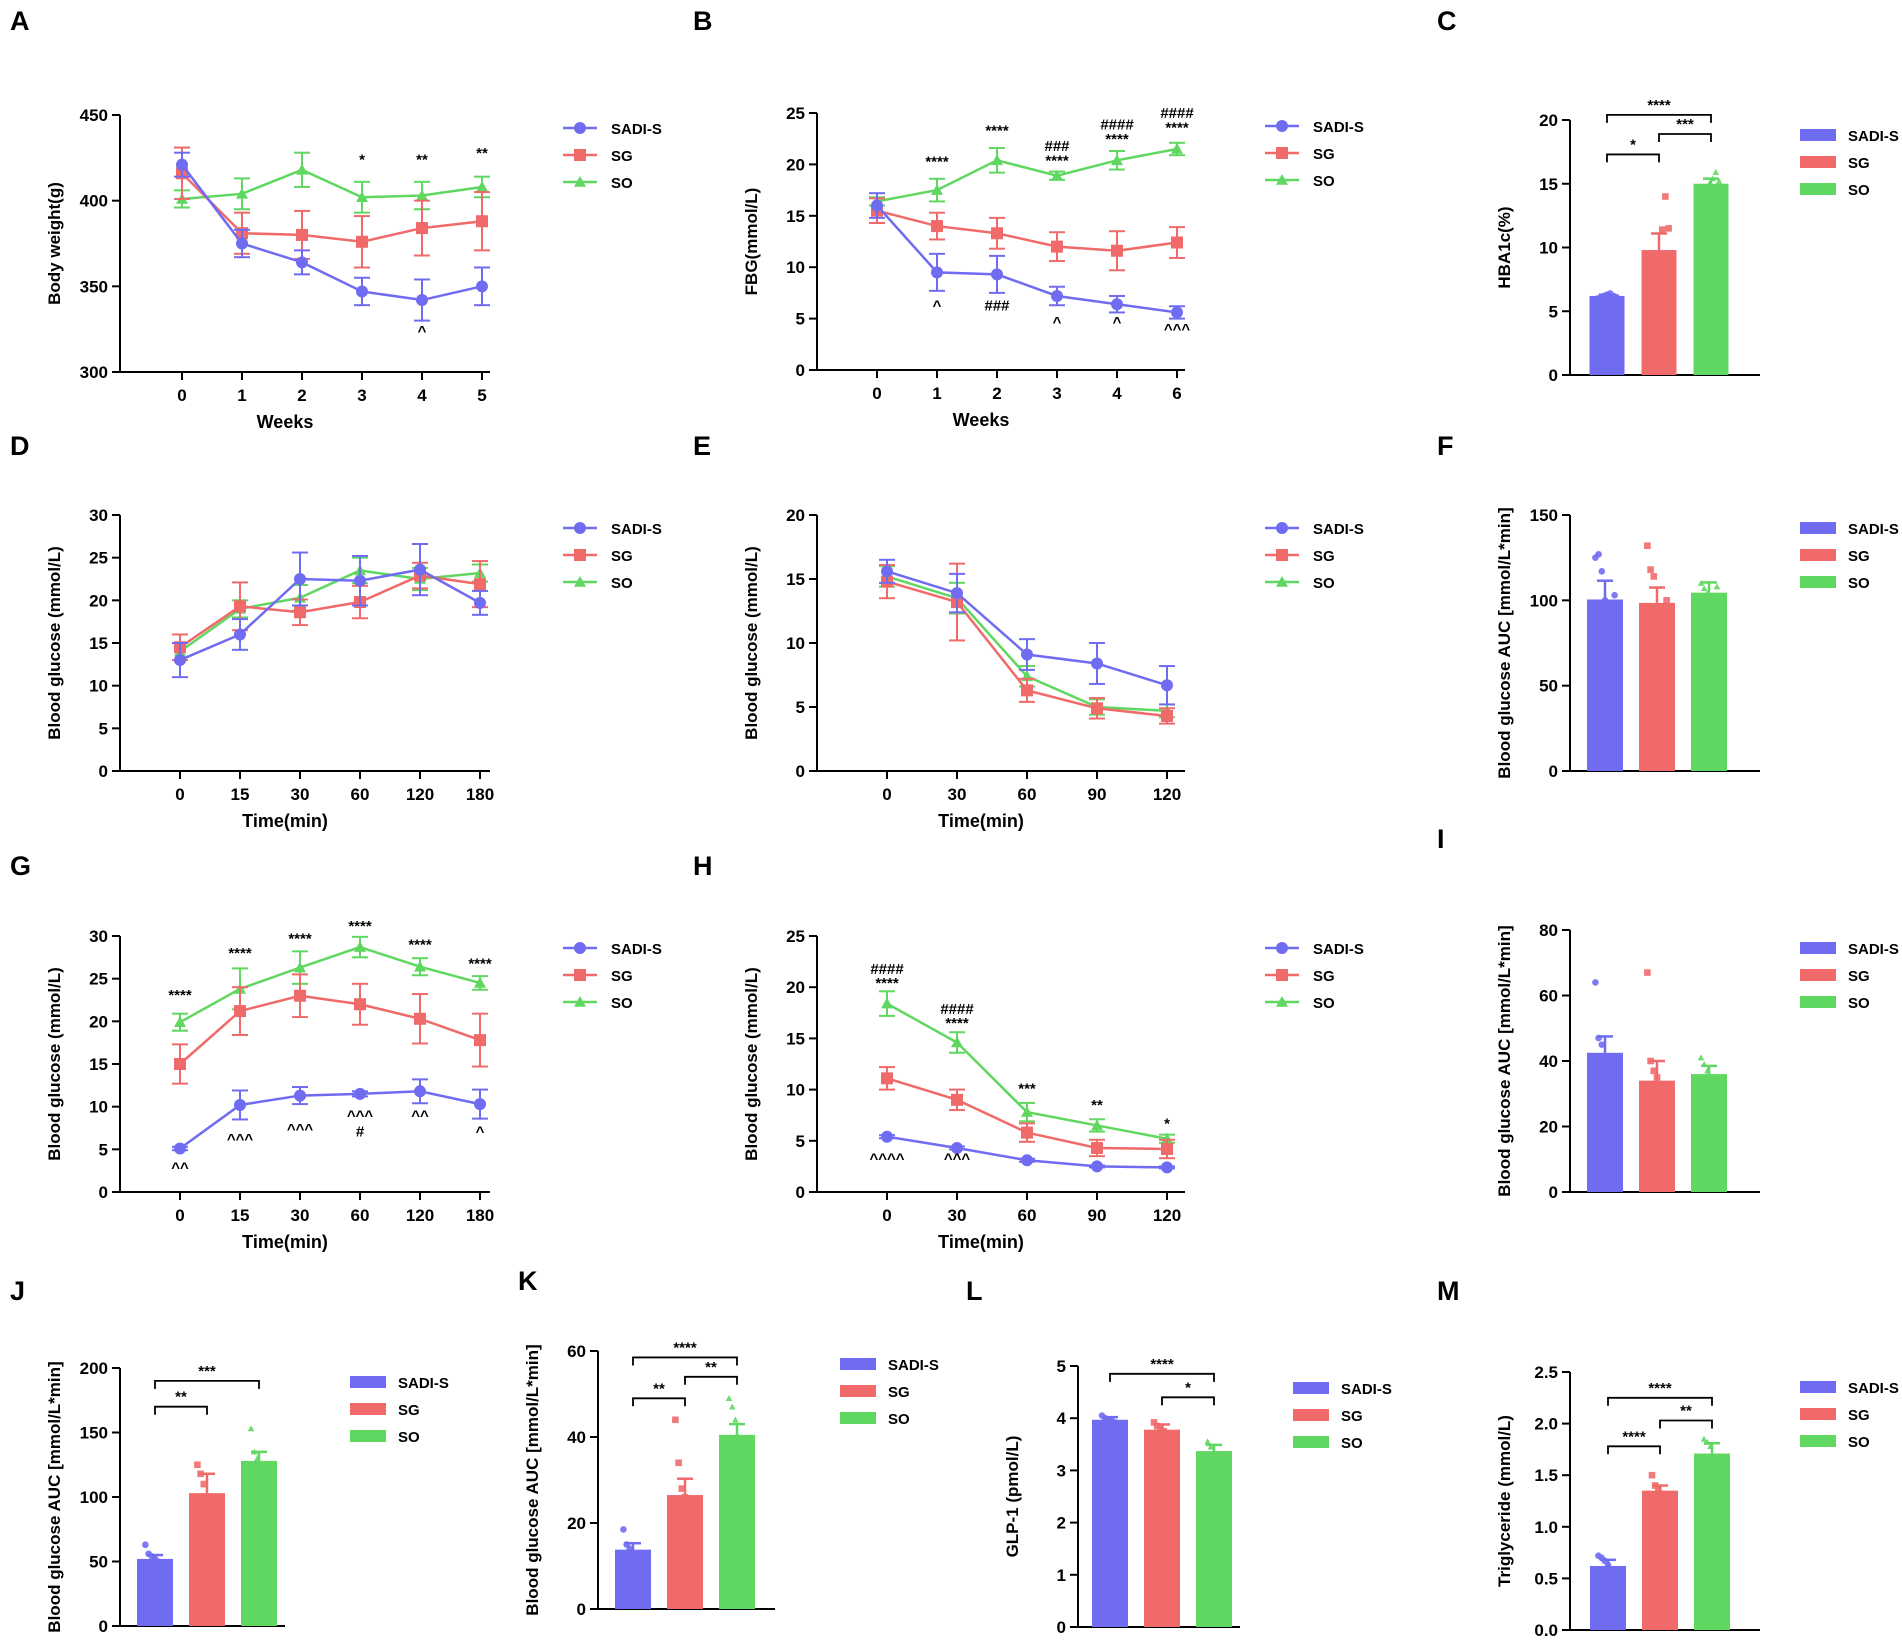  Describe the element at coordinates (98, 1064) in the screenshot. I see `y-tick-label: 15` at that location.